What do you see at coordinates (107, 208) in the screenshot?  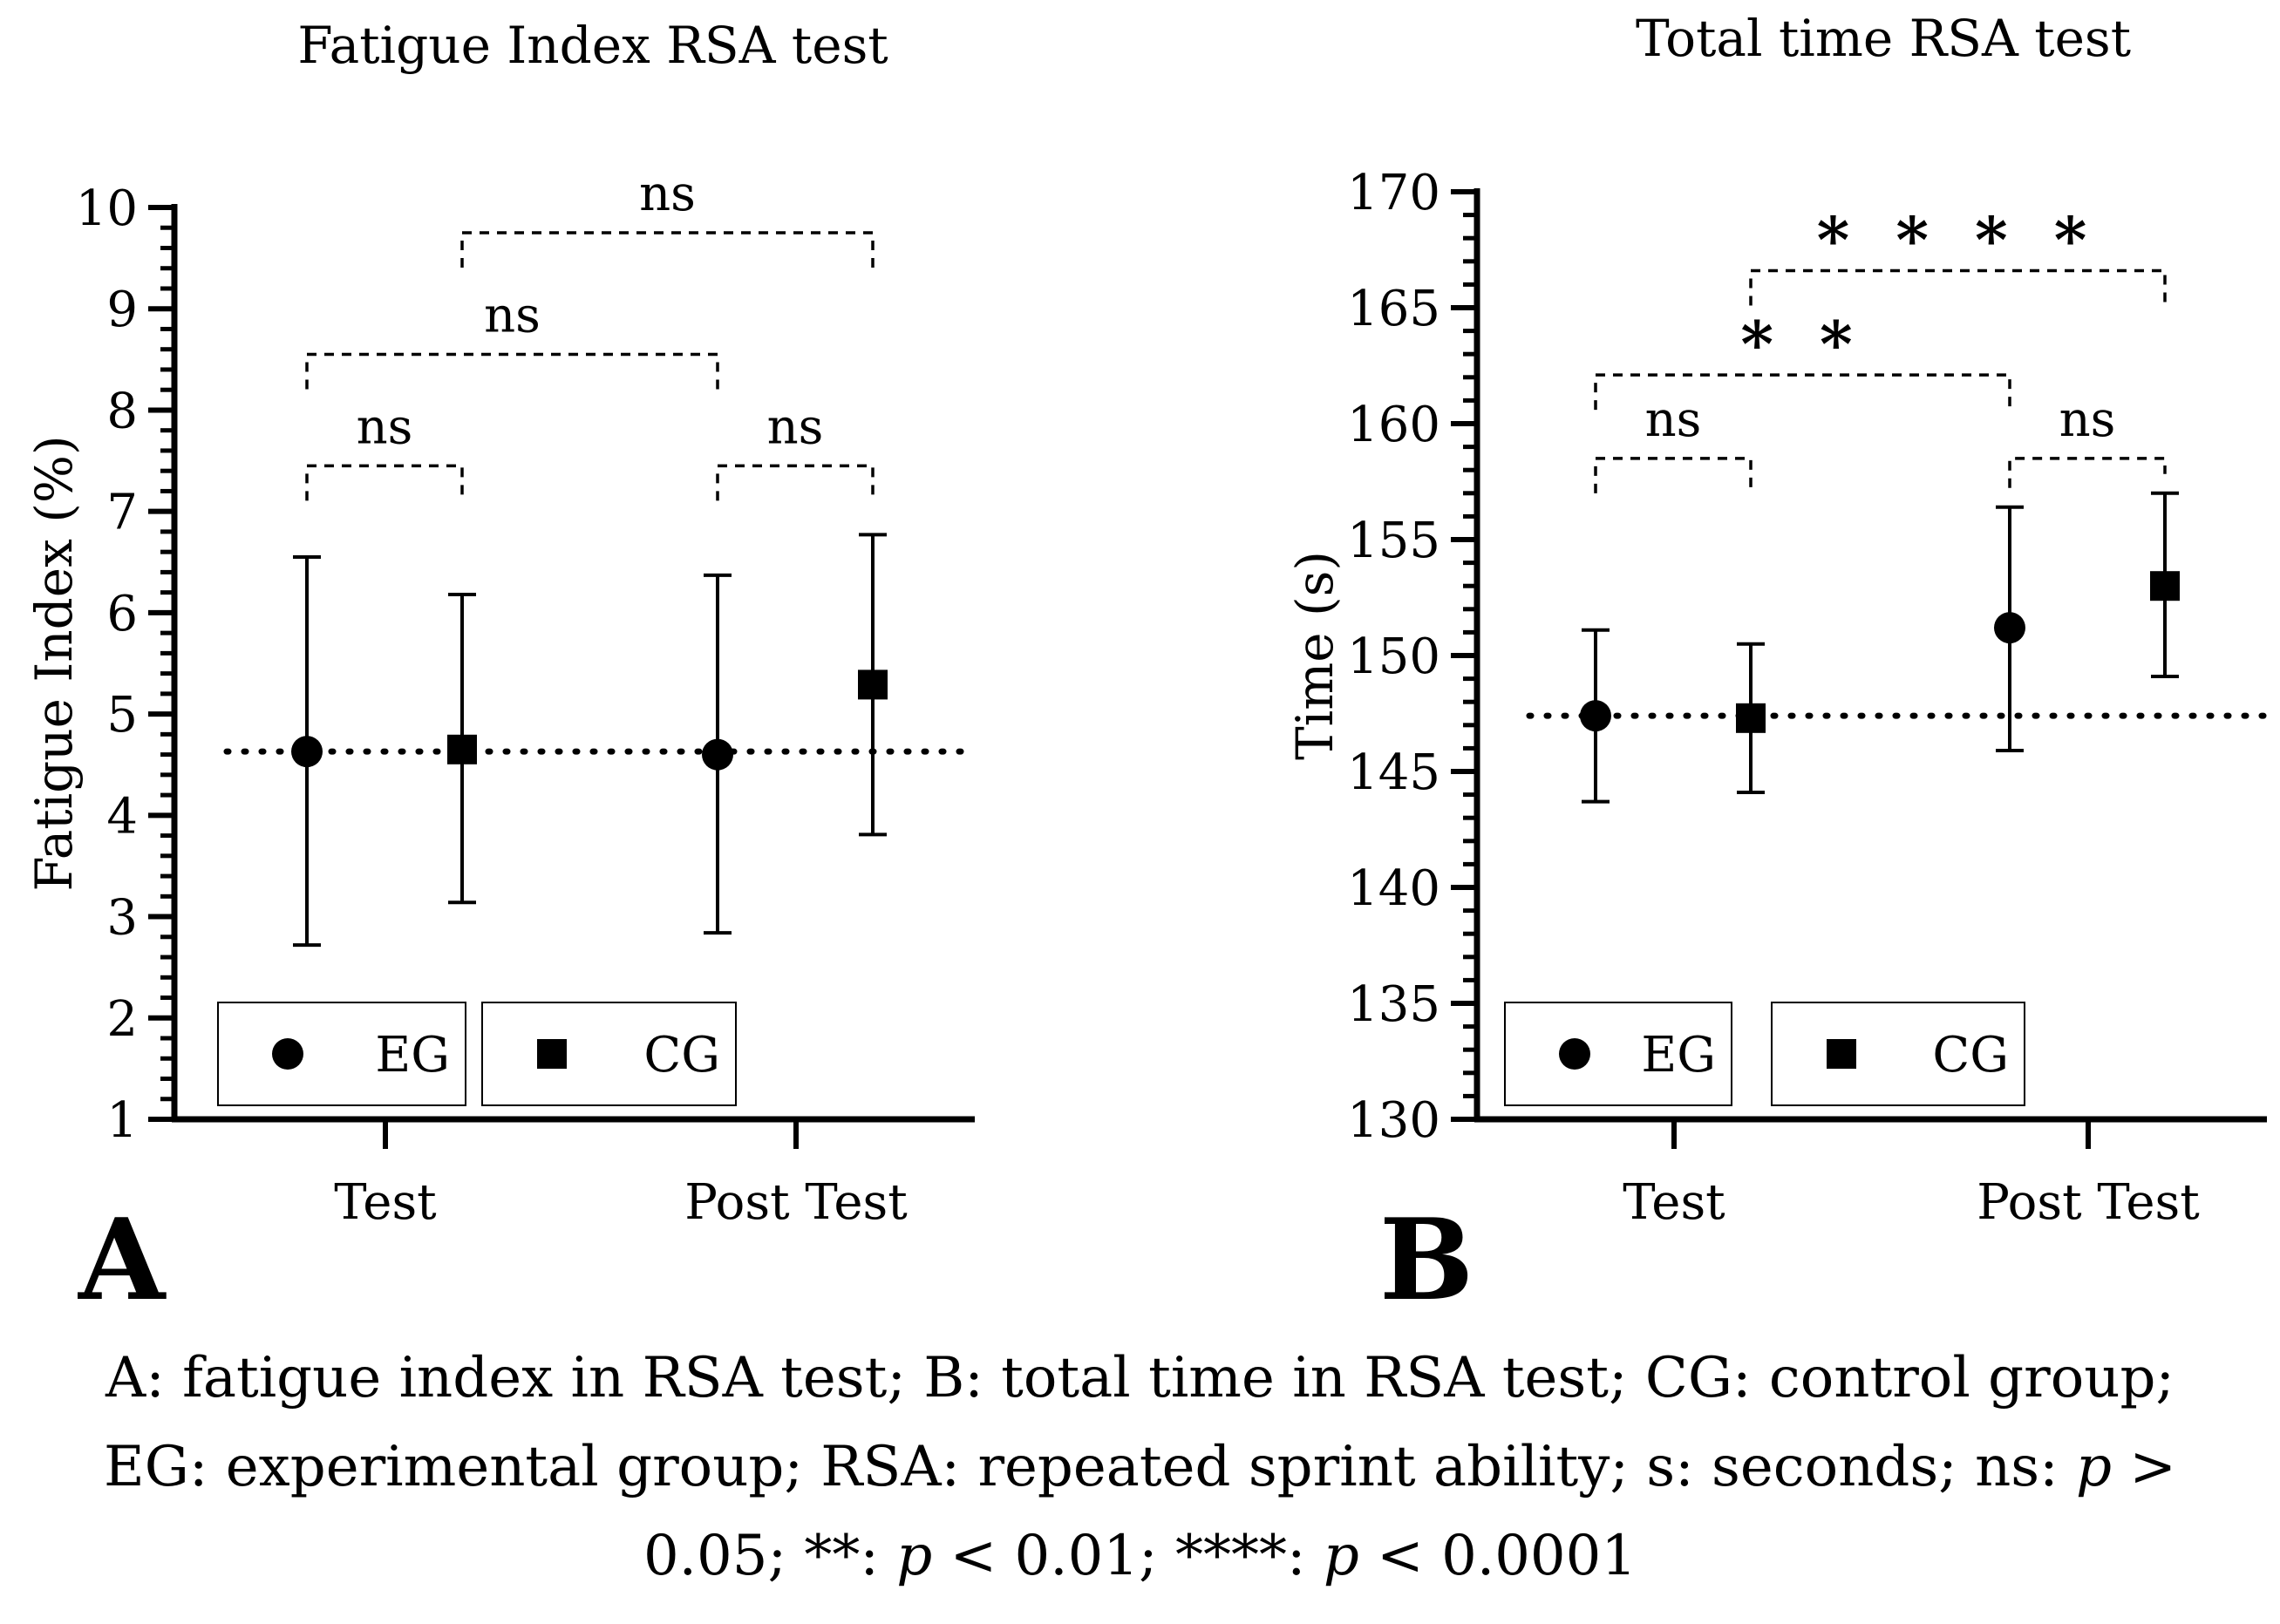 I see `y-tick-label: 10` at bounding box center [107, 208].